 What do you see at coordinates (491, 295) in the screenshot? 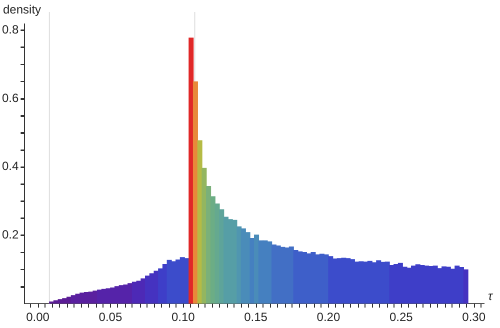
I see `x-axis-title: τ` at bounding box center [491, 295].